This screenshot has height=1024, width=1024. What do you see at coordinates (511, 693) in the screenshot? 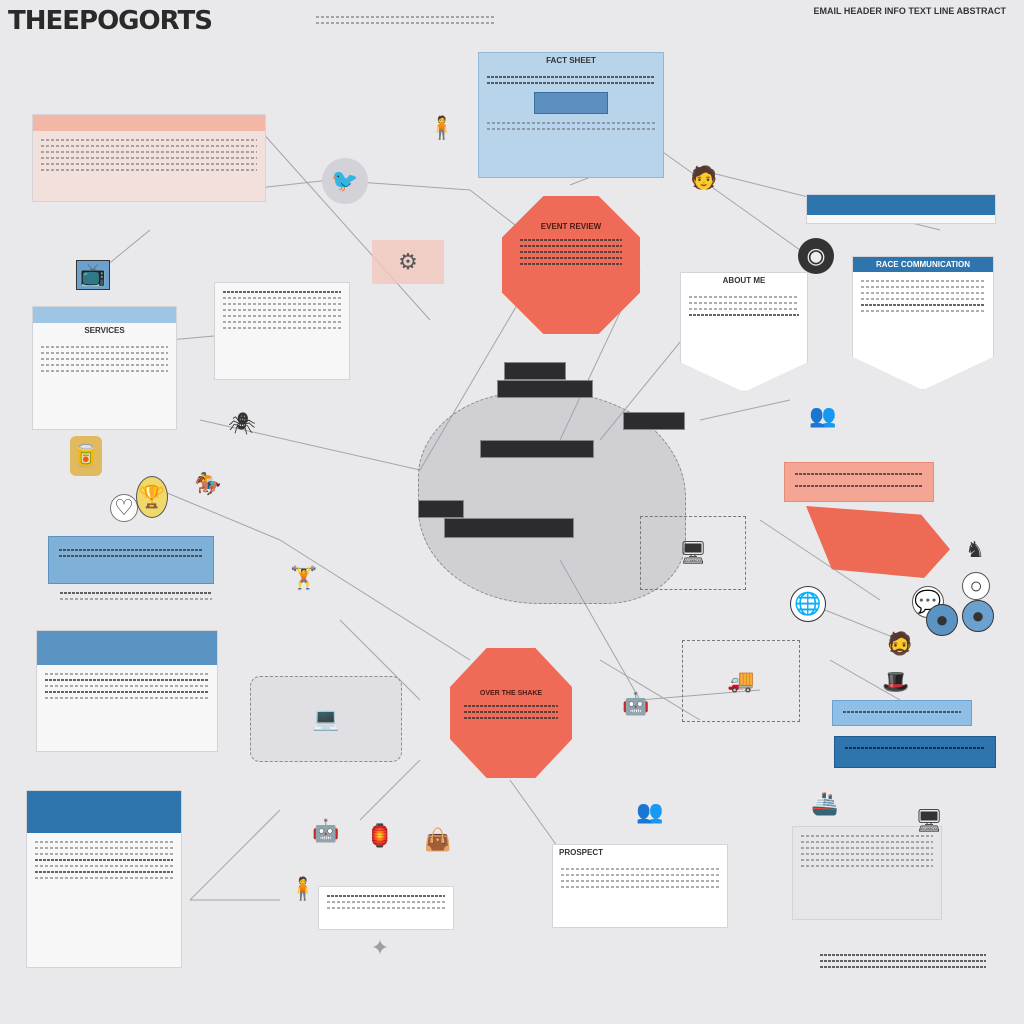
I see `orange-bottom-heading: OVER THE SHAKE` at bounding box center [511, 693].